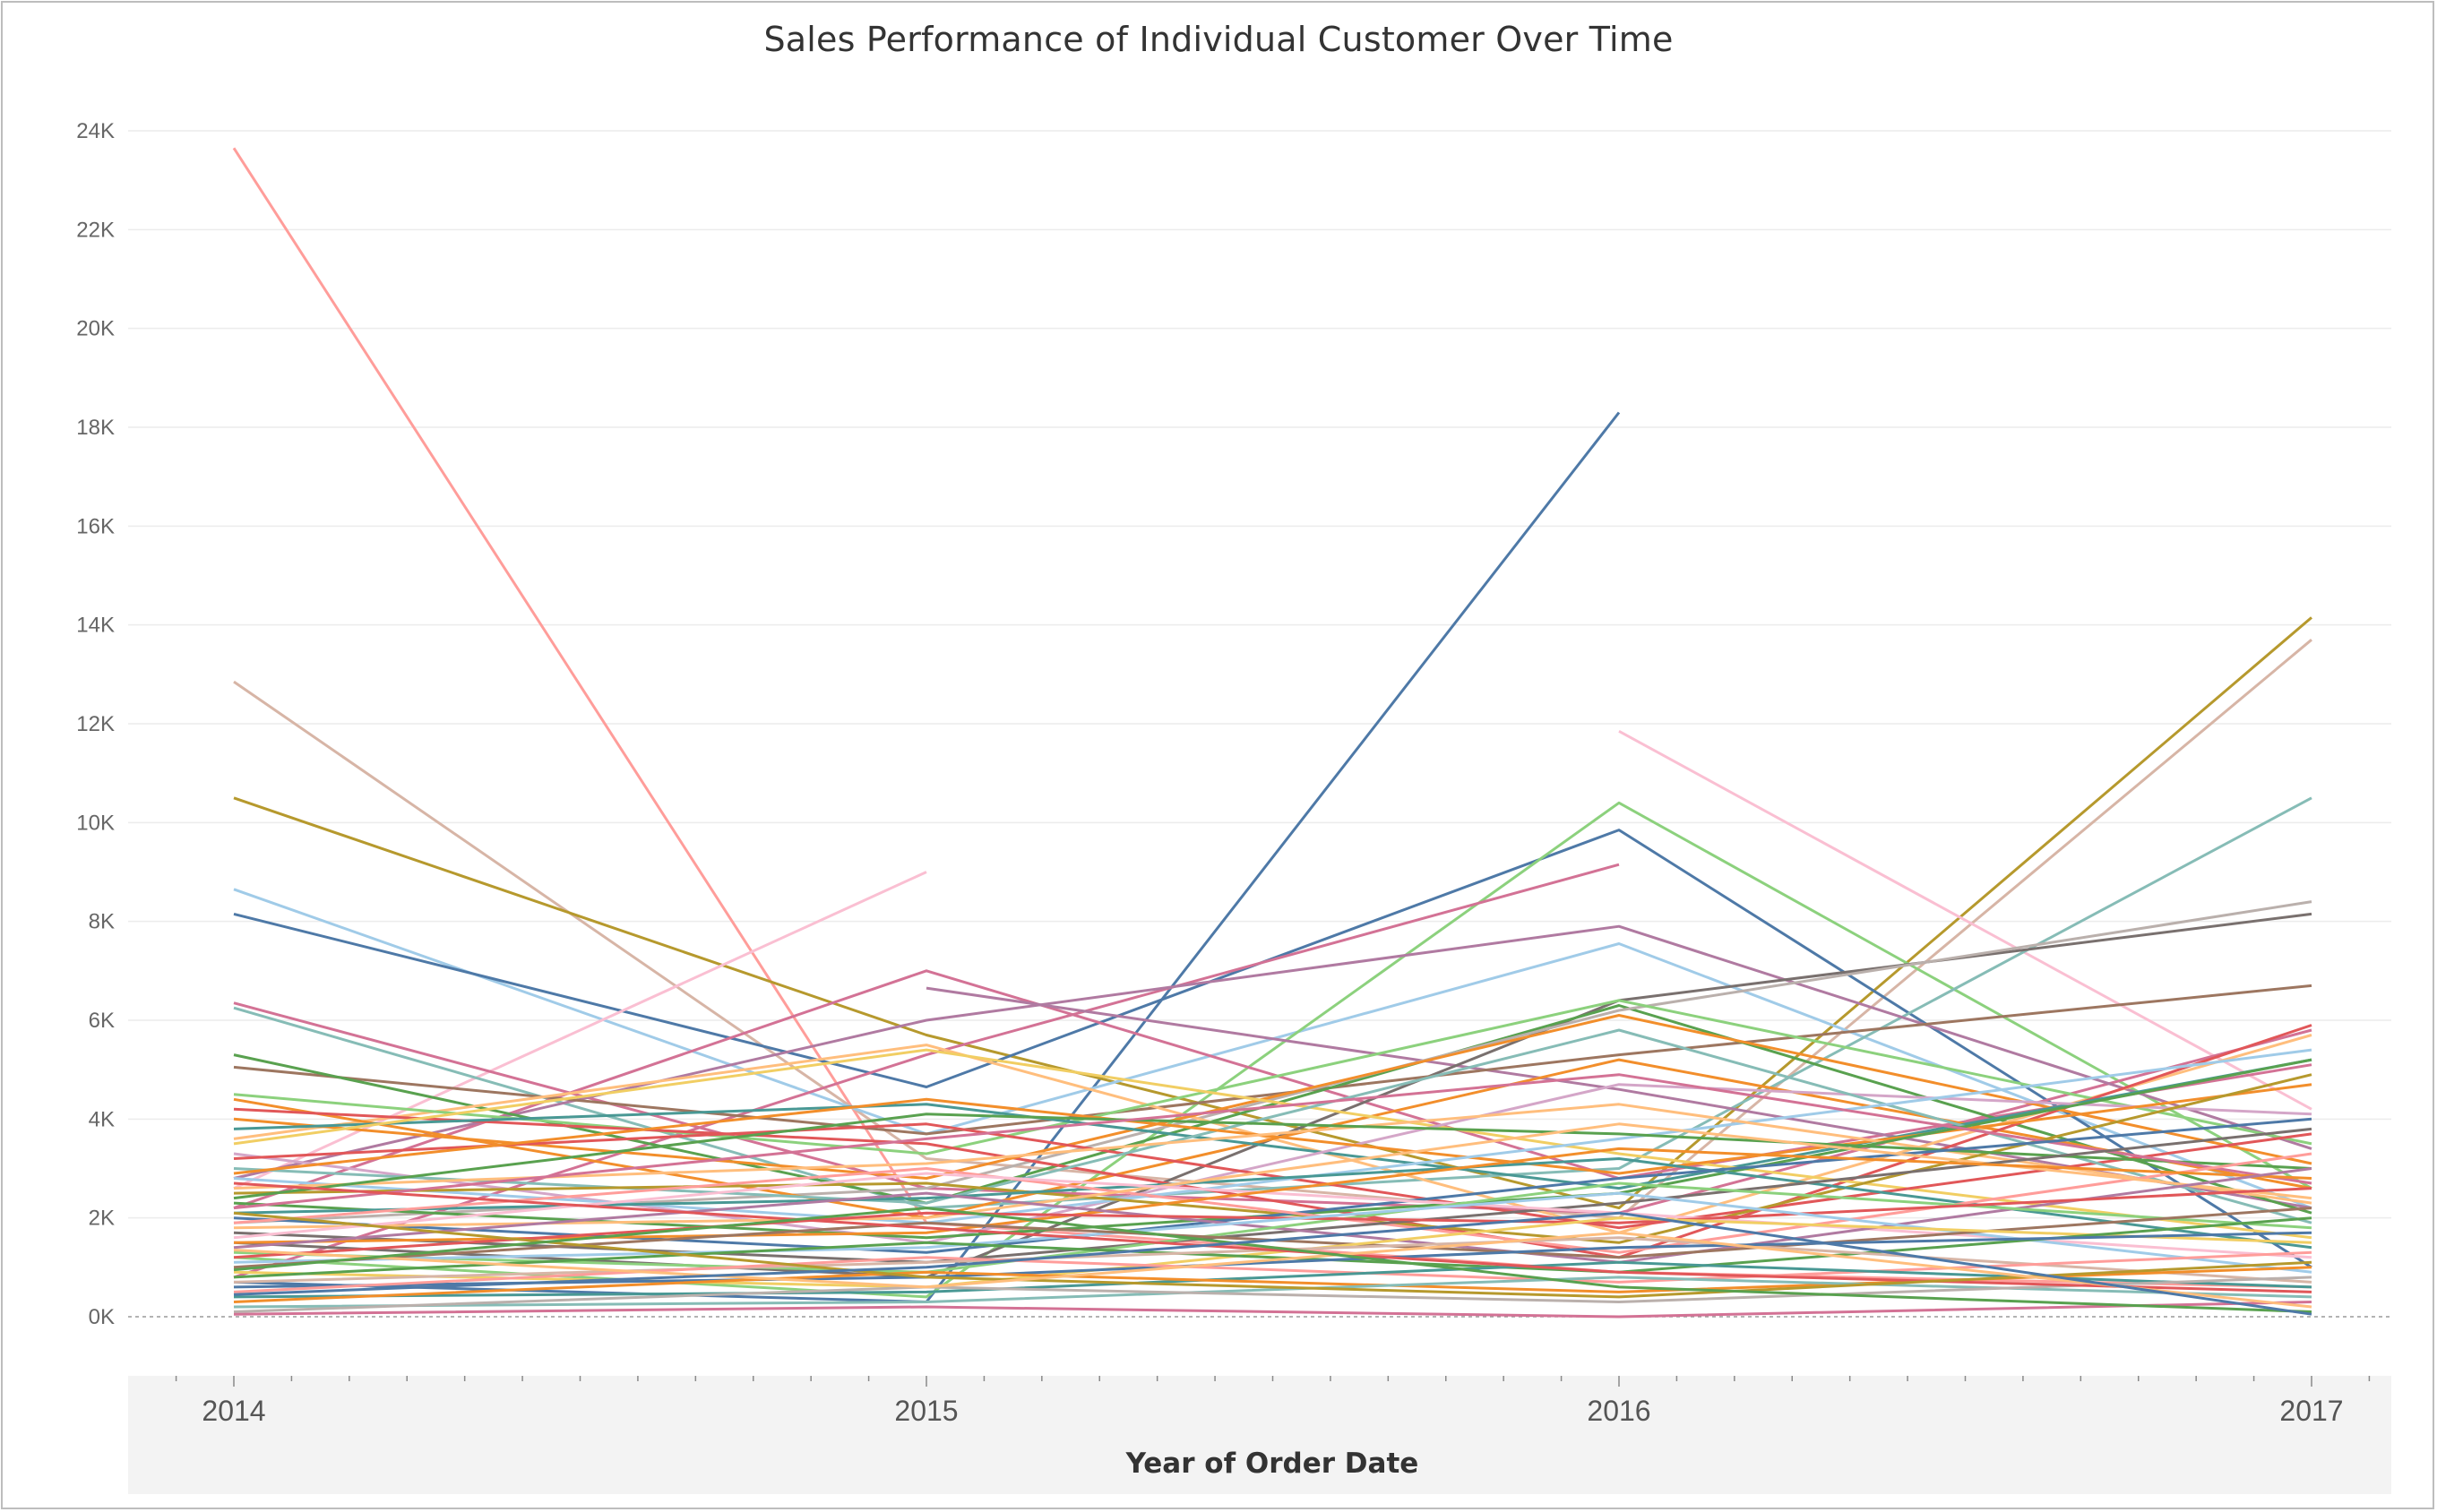 This screenshot has width=2437, height=1512. What do you see at coordinates (102, 1021) in the screenshot?
I see `y-tick-label: 6K` at bounding box center [102, 1021].